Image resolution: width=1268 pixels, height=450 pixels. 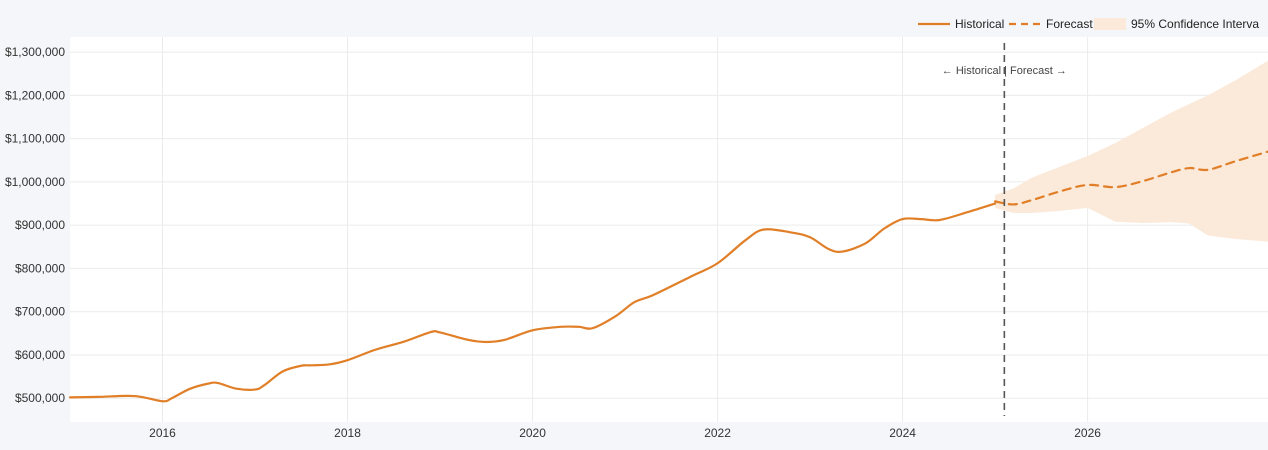 What do you see at coordinates (35, 52) in the screenshot?
I see `y-tick-label: $1,300,000` at bounding box center [35, 52].